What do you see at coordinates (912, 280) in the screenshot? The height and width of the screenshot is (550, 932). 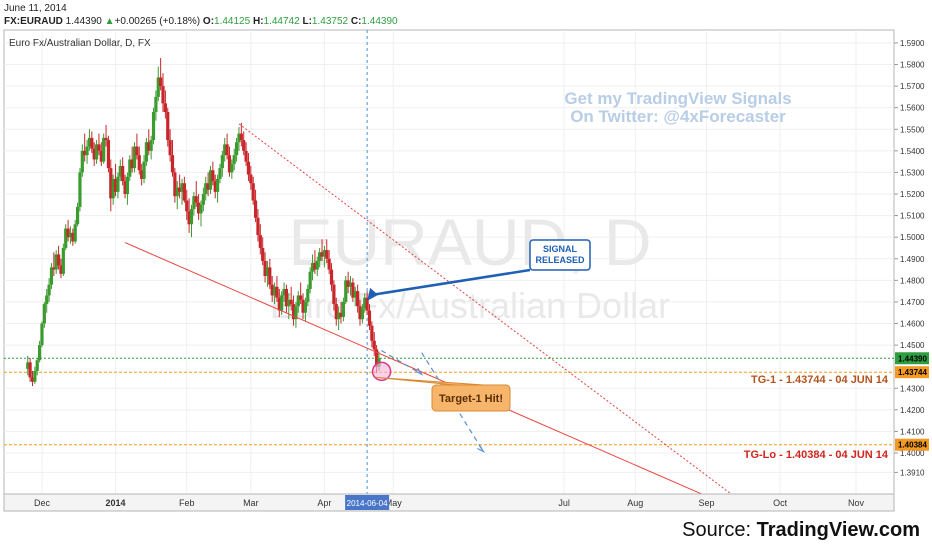 I see `y-tick-label: 1.4800` at bounding box center [912, 280].